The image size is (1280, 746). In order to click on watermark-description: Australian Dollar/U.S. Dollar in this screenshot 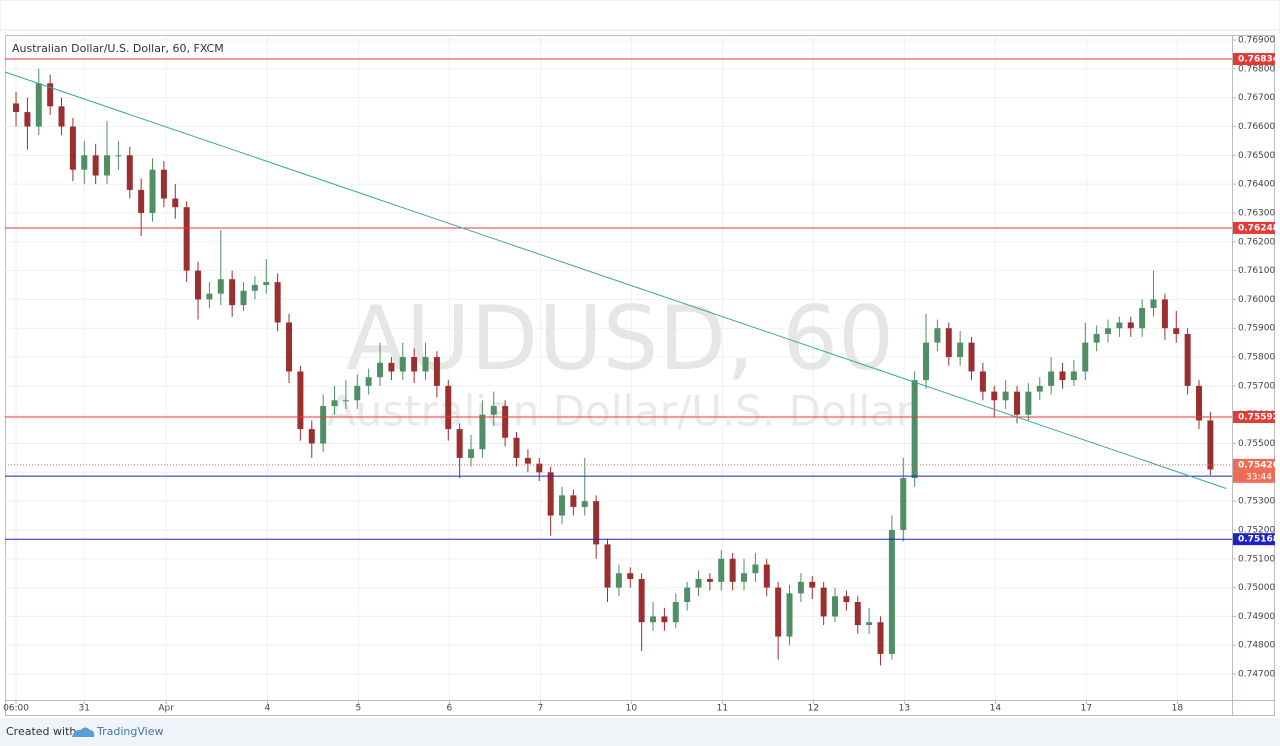, I will do `click(620, 411)`.